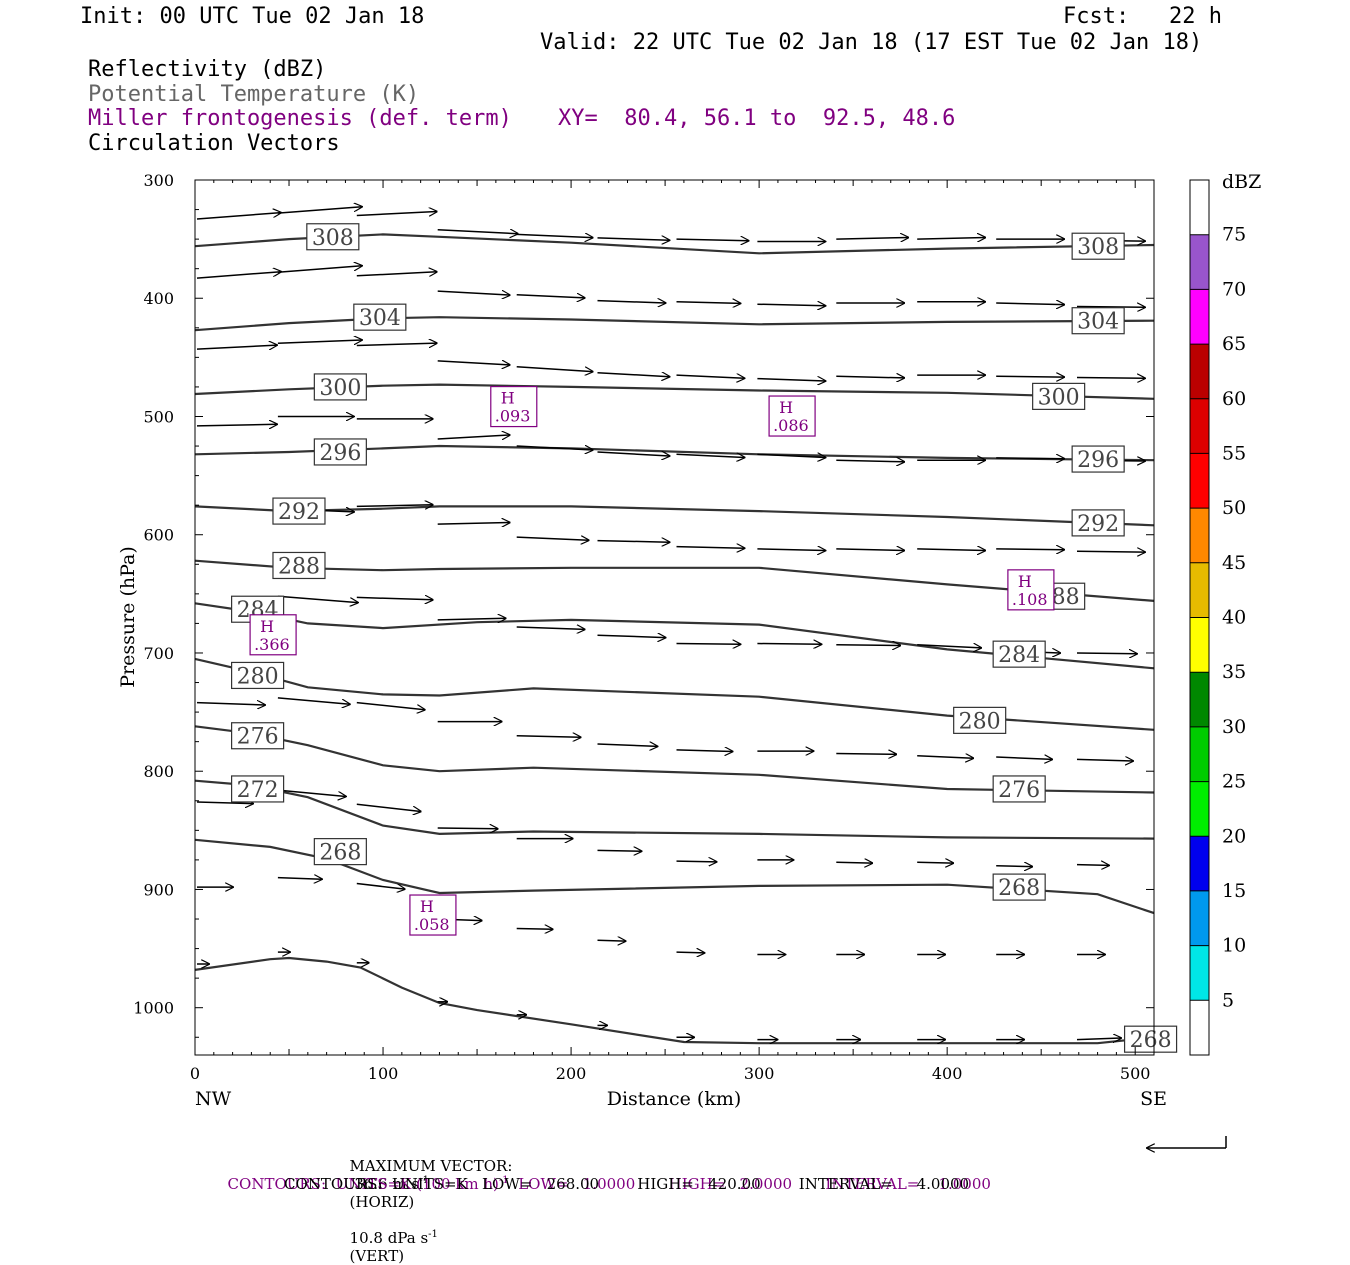  What do you see at coordinates (1234, 399) in the screenshot?
I see `colorbar-level-label: 60` at bounding box center [1234, 399].